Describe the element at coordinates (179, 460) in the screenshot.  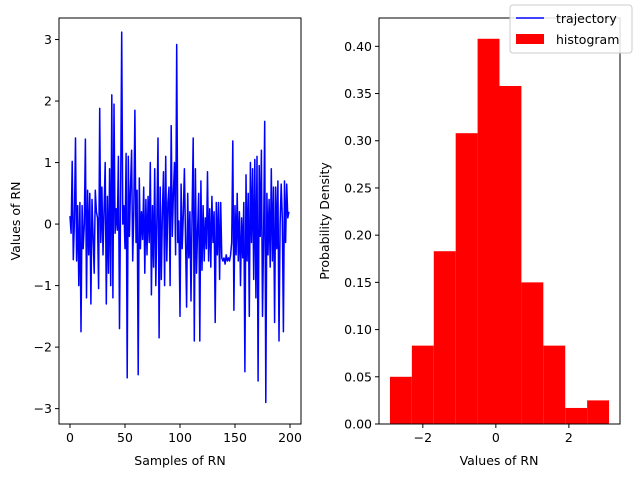
I see `trajectory-xlabel: Samples of RN` at that location.